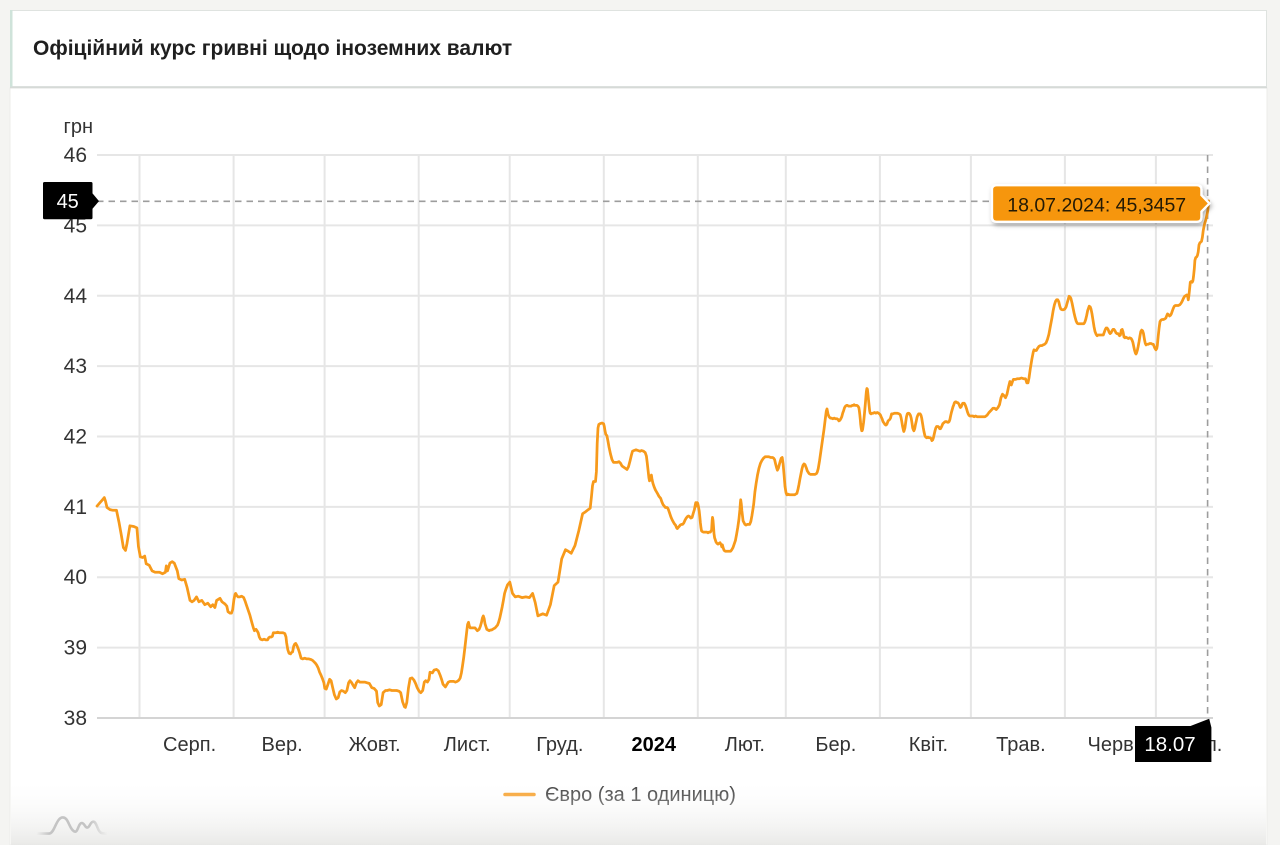 This screenshot has height=845, width=1280. I want to click on svg-text: 40, so click(75, 577).